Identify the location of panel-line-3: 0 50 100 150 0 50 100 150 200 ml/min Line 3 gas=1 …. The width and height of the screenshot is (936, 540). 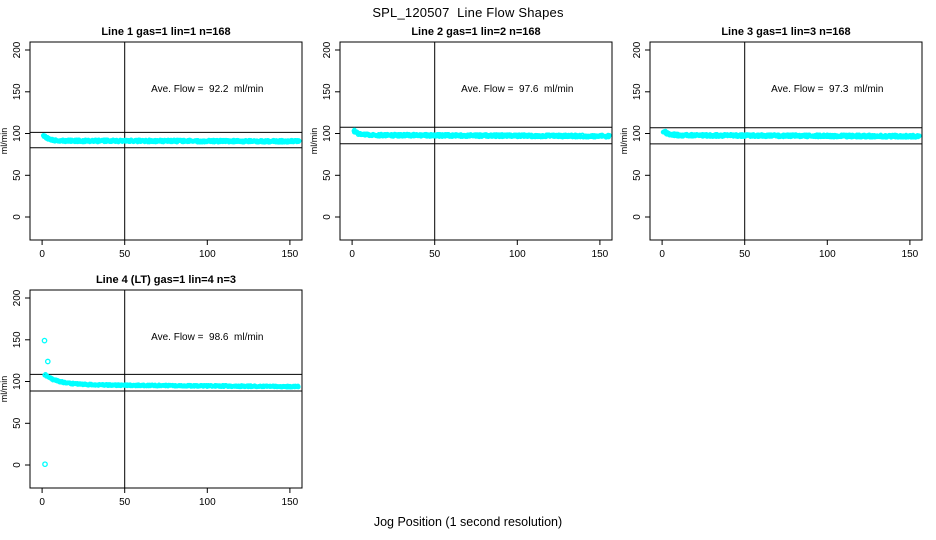
(771, 143).